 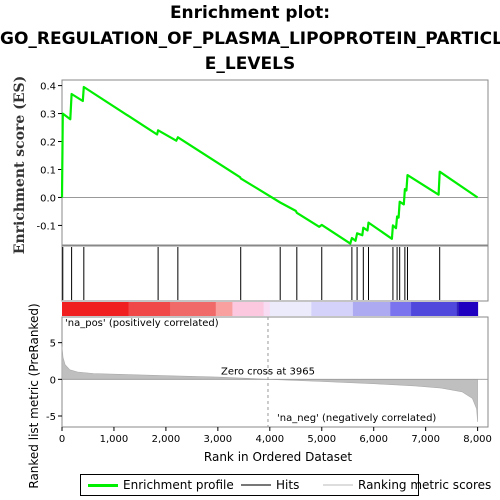 What do you see at coordinates (338, 485) in the screenshot?
I see `gray-line-icon` at bounding box center [338, 485].